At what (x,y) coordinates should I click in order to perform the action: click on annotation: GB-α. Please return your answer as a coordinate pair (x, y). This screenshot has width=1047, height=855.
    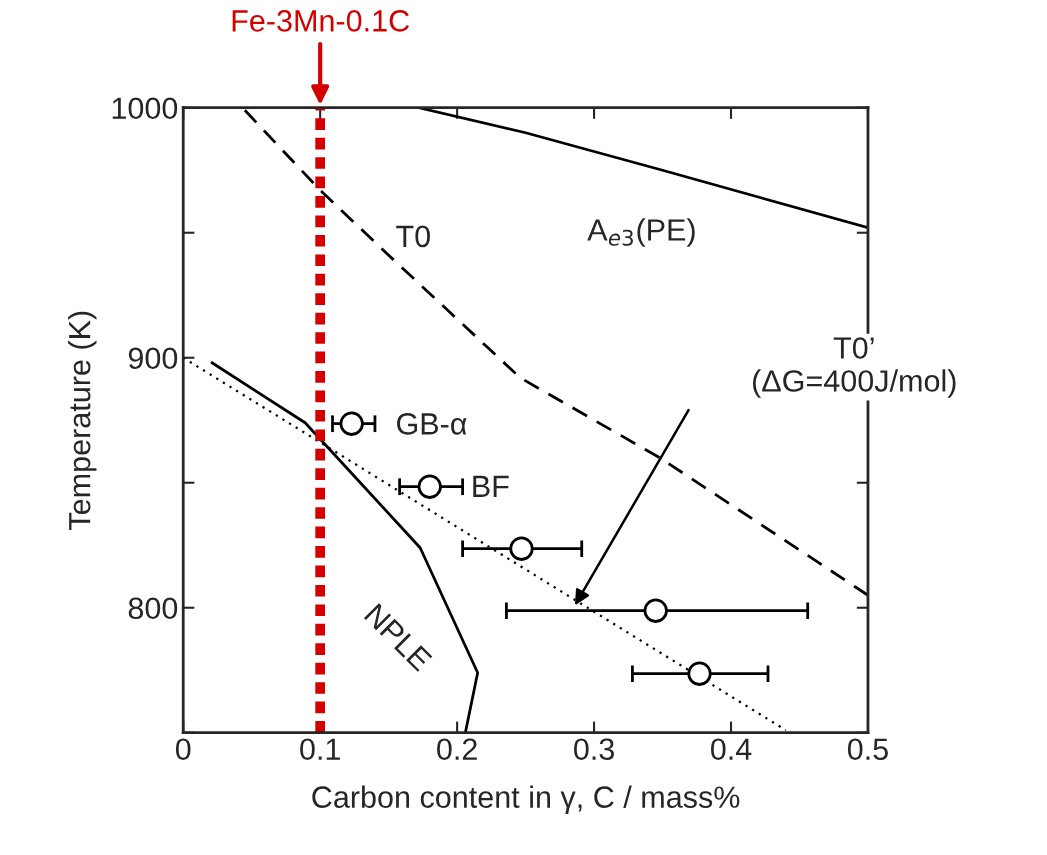
    Looking at the image, I should click on (432, 424).